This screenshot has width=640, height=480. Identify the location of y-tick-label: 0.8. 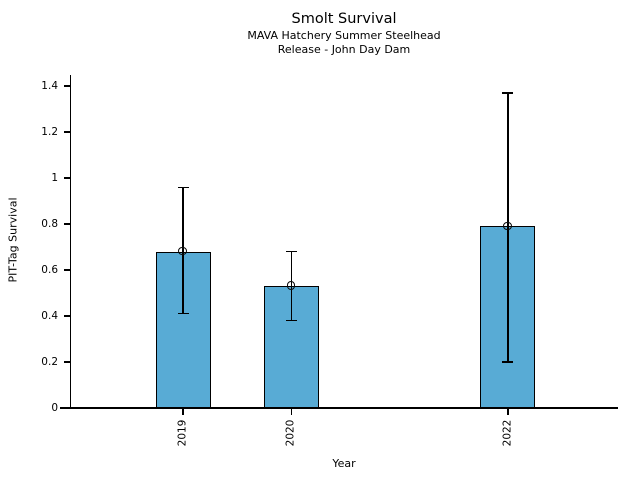
(49, 224).